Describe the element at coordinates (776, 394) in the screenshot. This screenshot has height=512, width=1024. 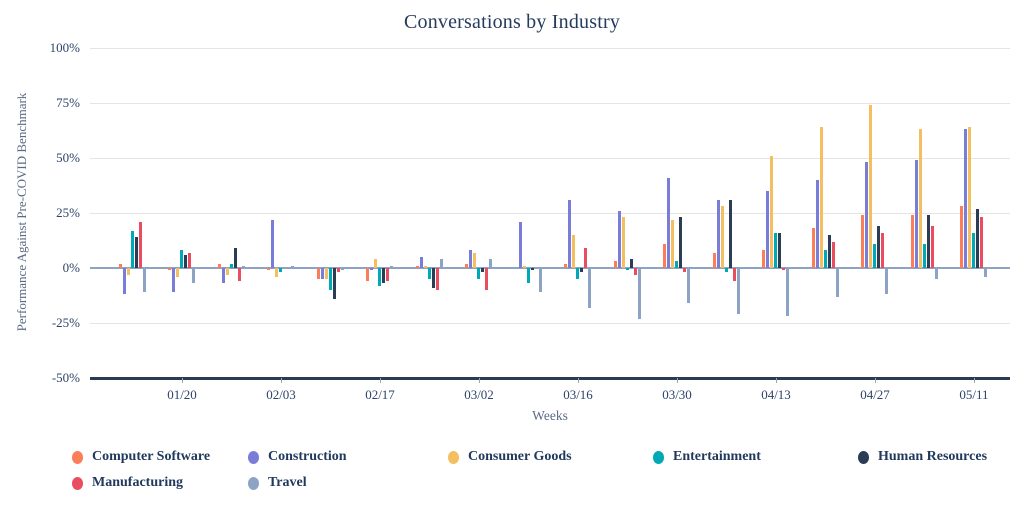
I see `x-tick-label: 04/13` at that location.